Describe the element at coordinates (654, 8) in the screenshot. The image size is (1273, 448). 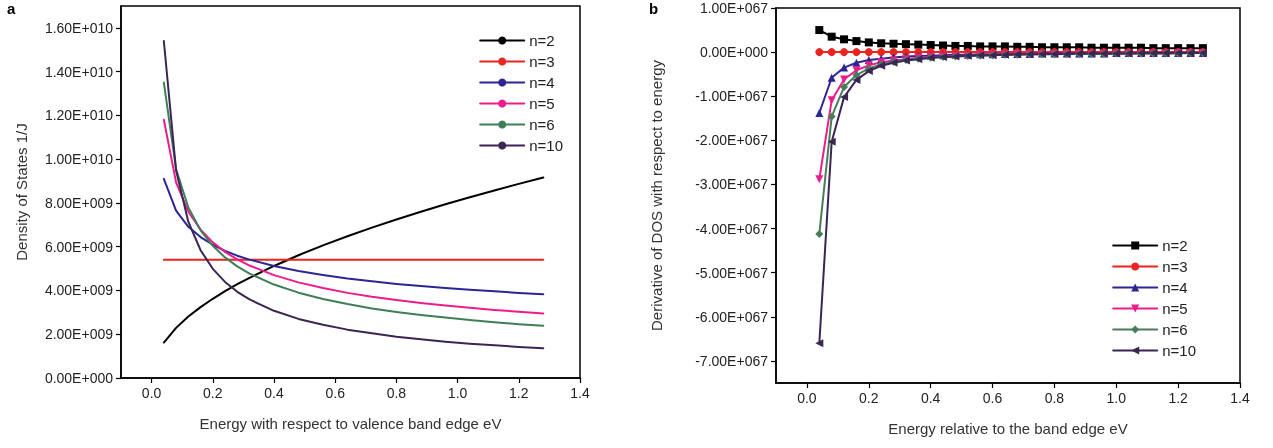
I see `text: b` at that location.